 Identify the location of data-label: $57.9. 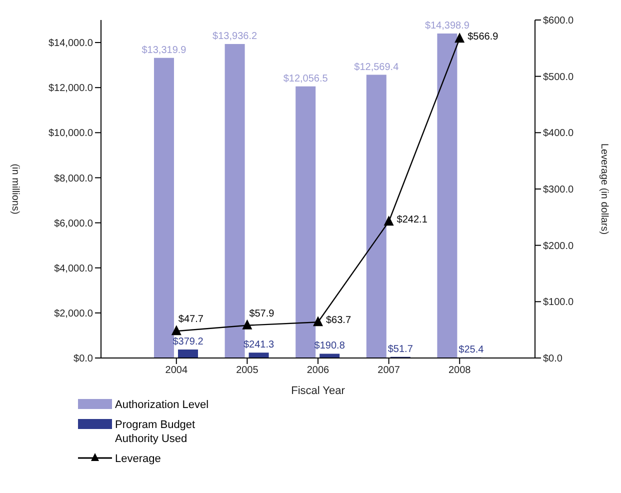
(262, 314).